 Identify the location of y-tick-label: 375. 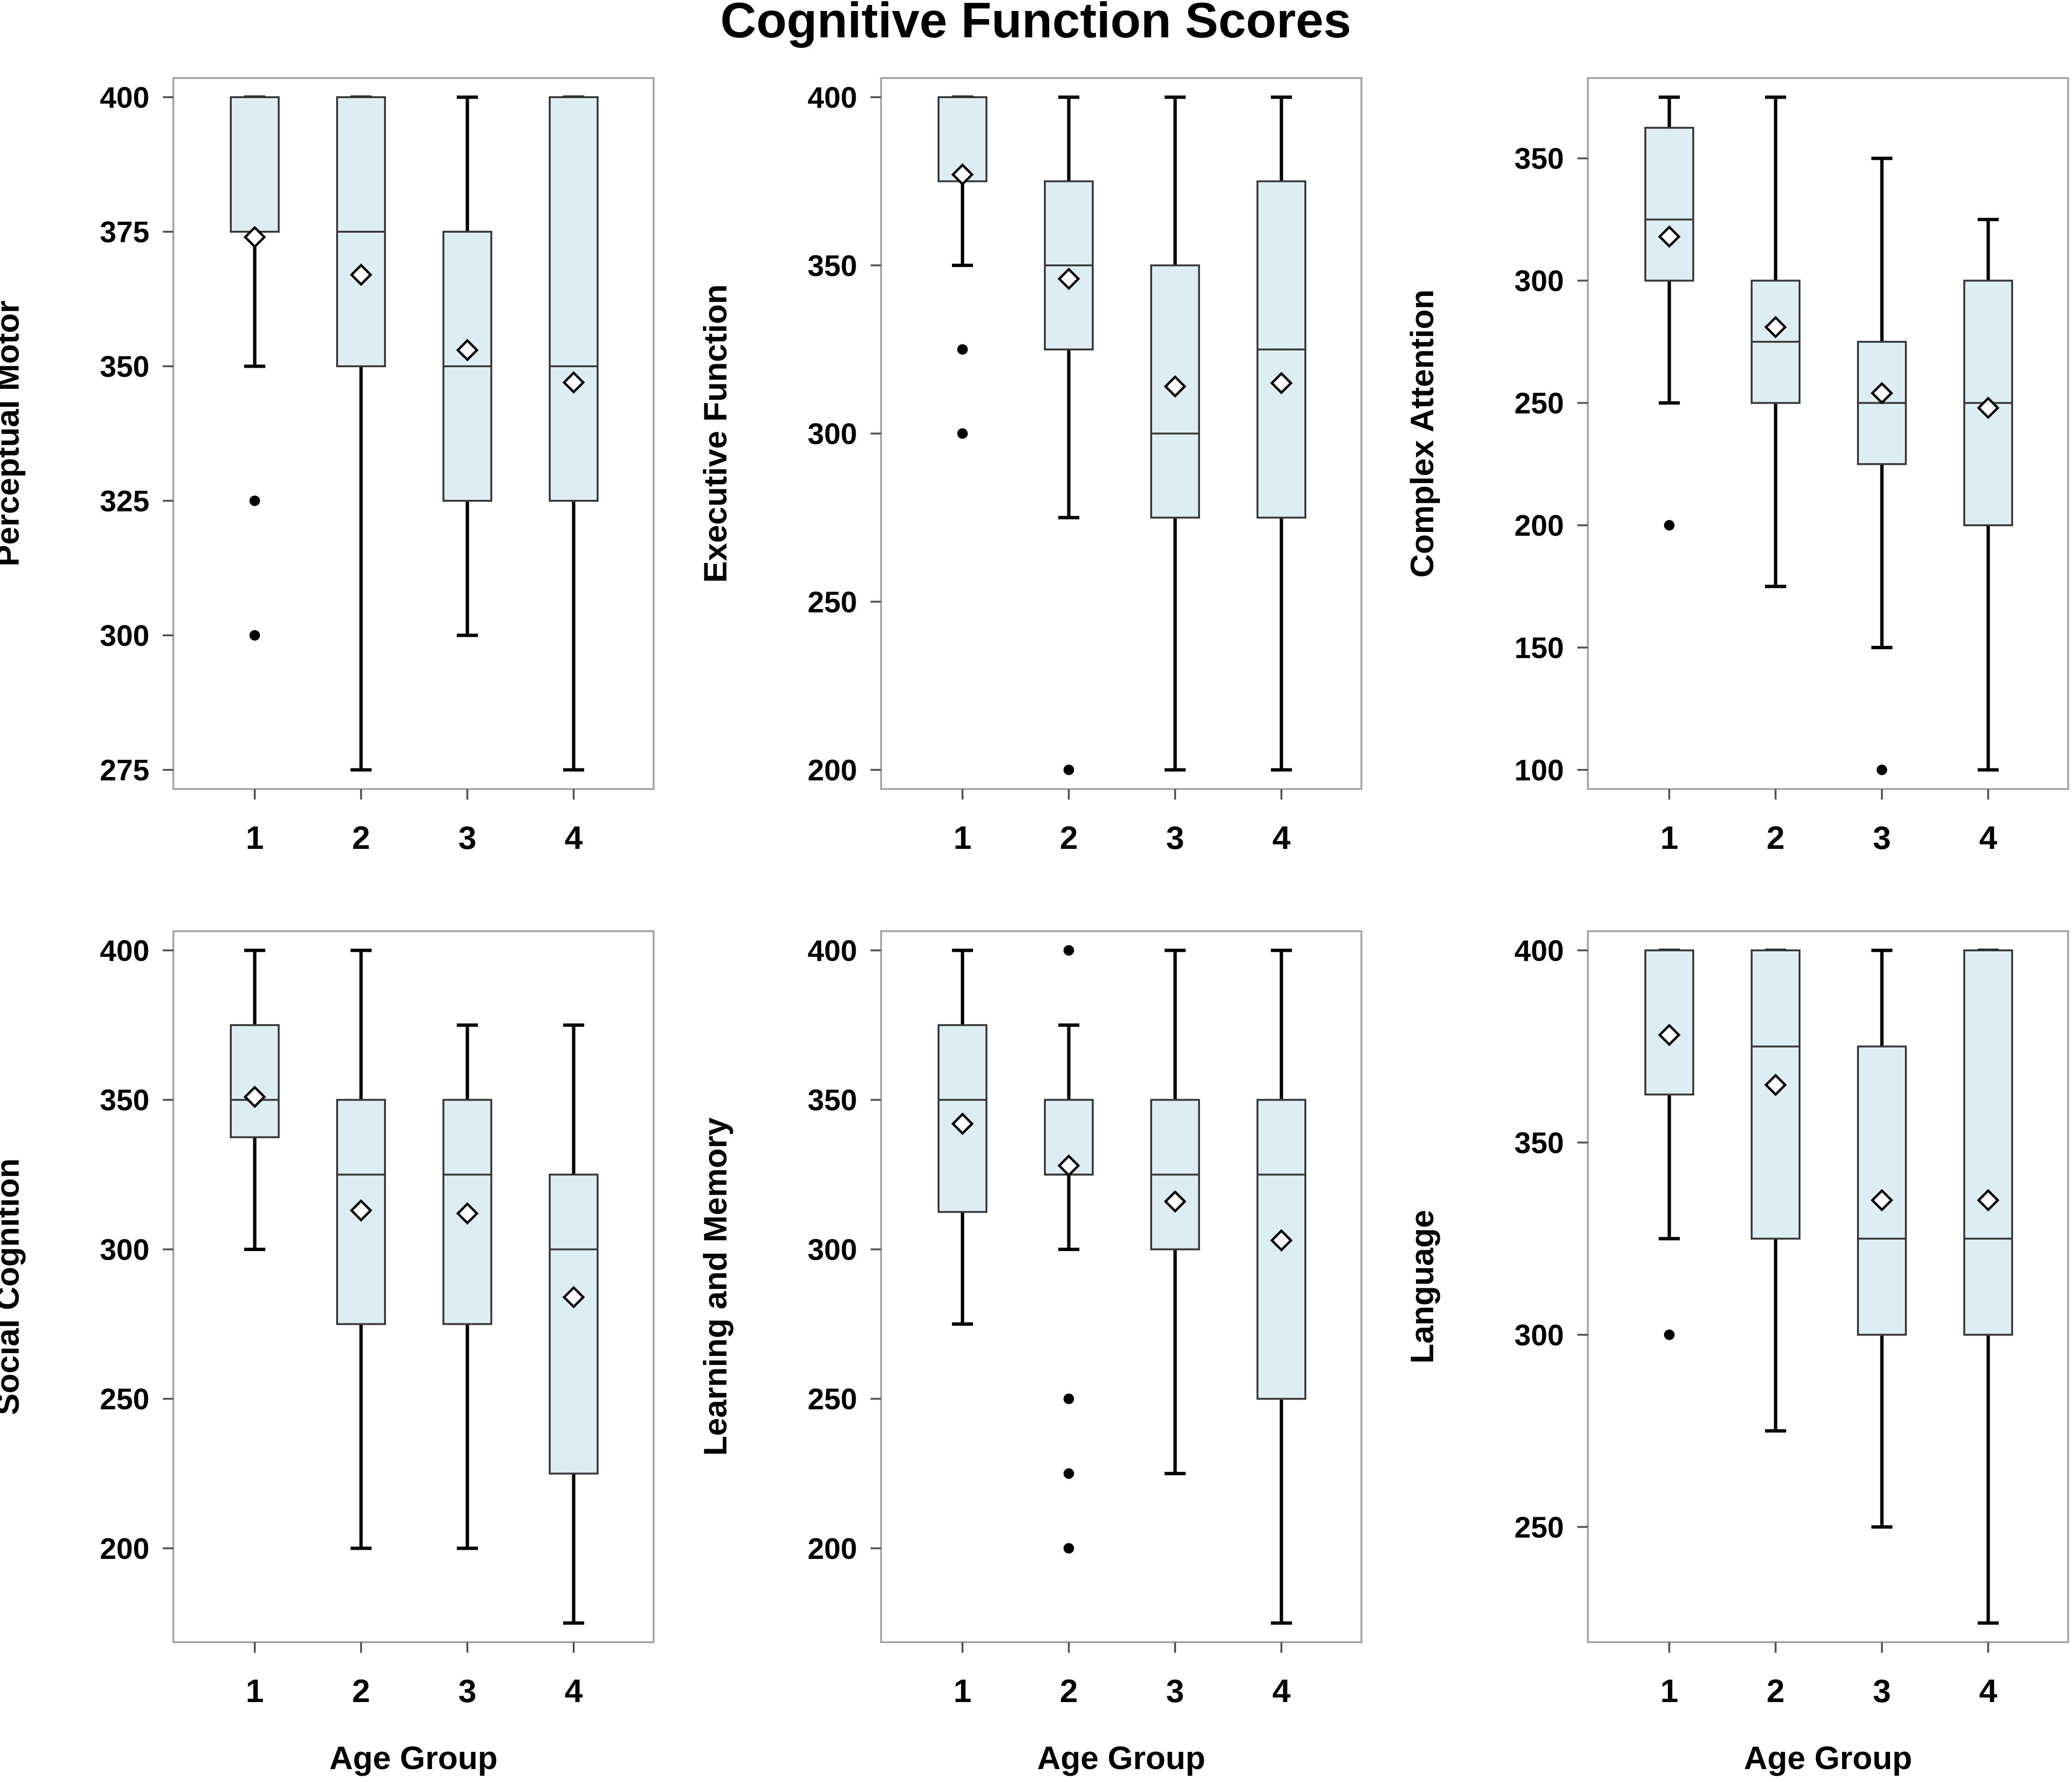
(124, 233).